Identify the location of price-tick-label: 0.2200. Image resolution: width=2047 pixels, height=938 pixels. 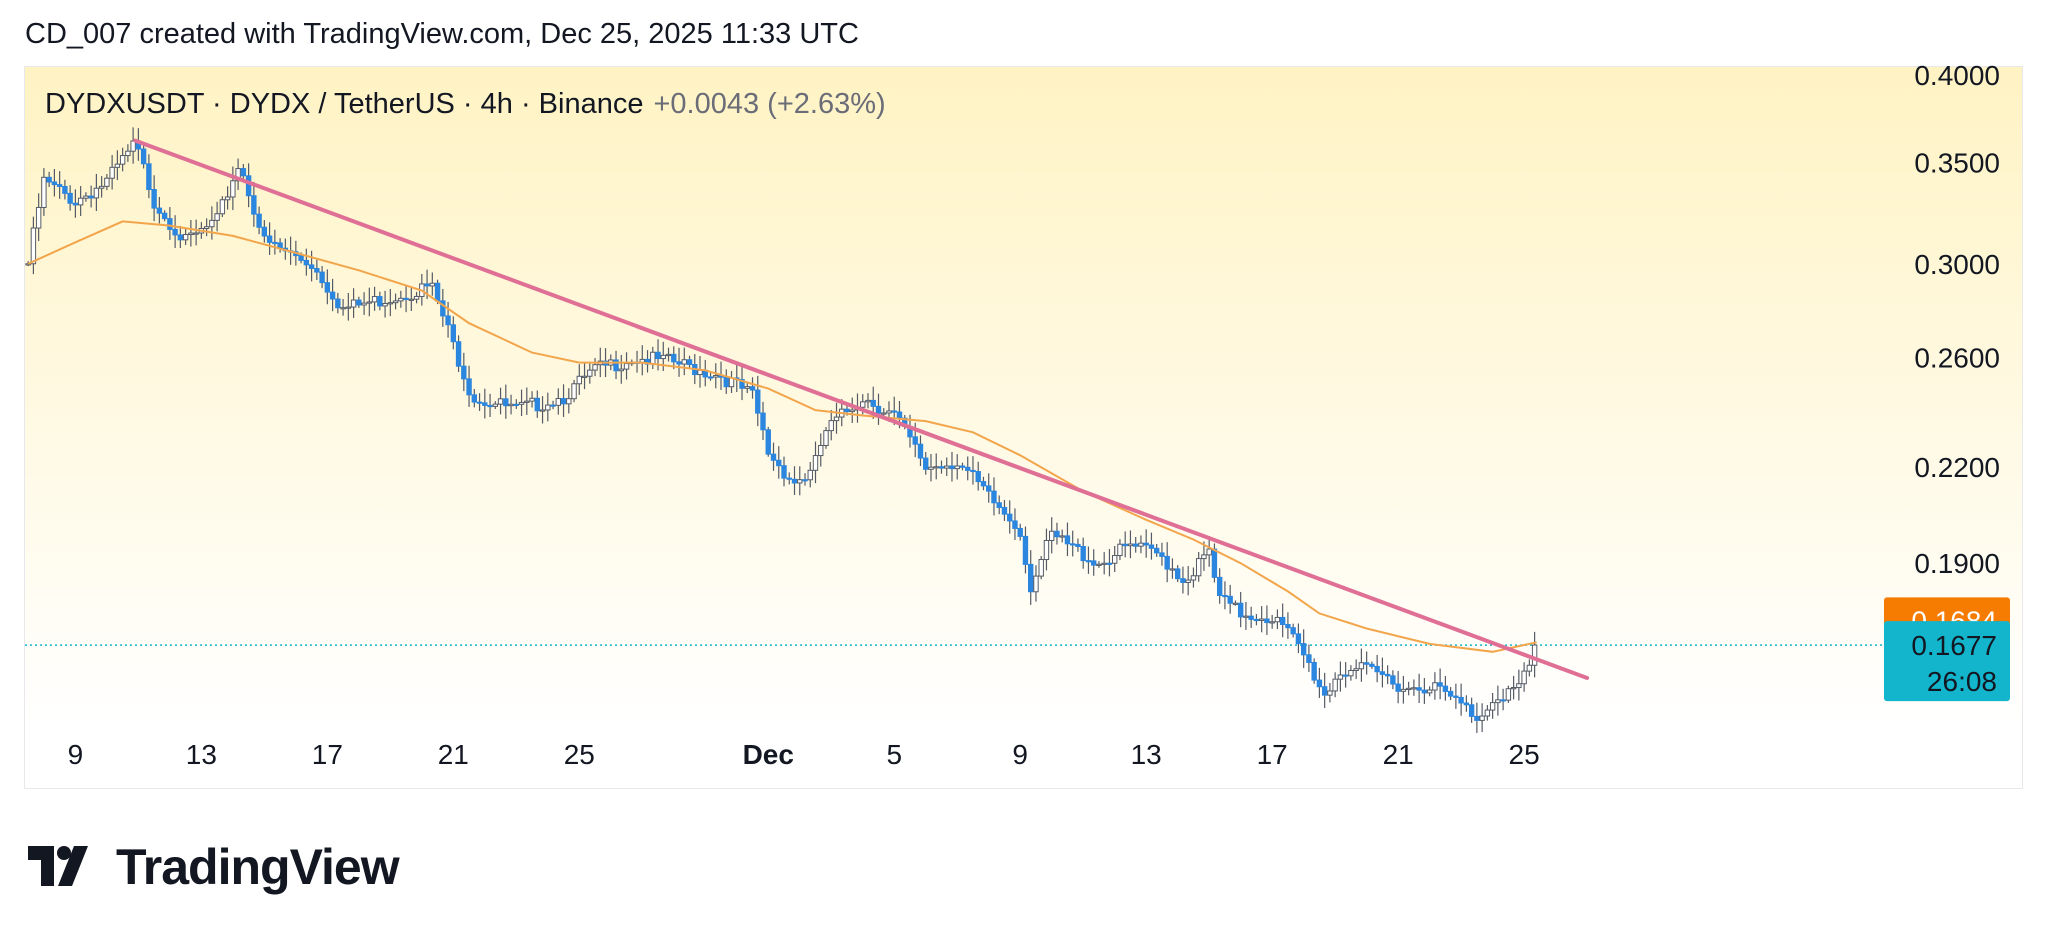
(1957, 467).